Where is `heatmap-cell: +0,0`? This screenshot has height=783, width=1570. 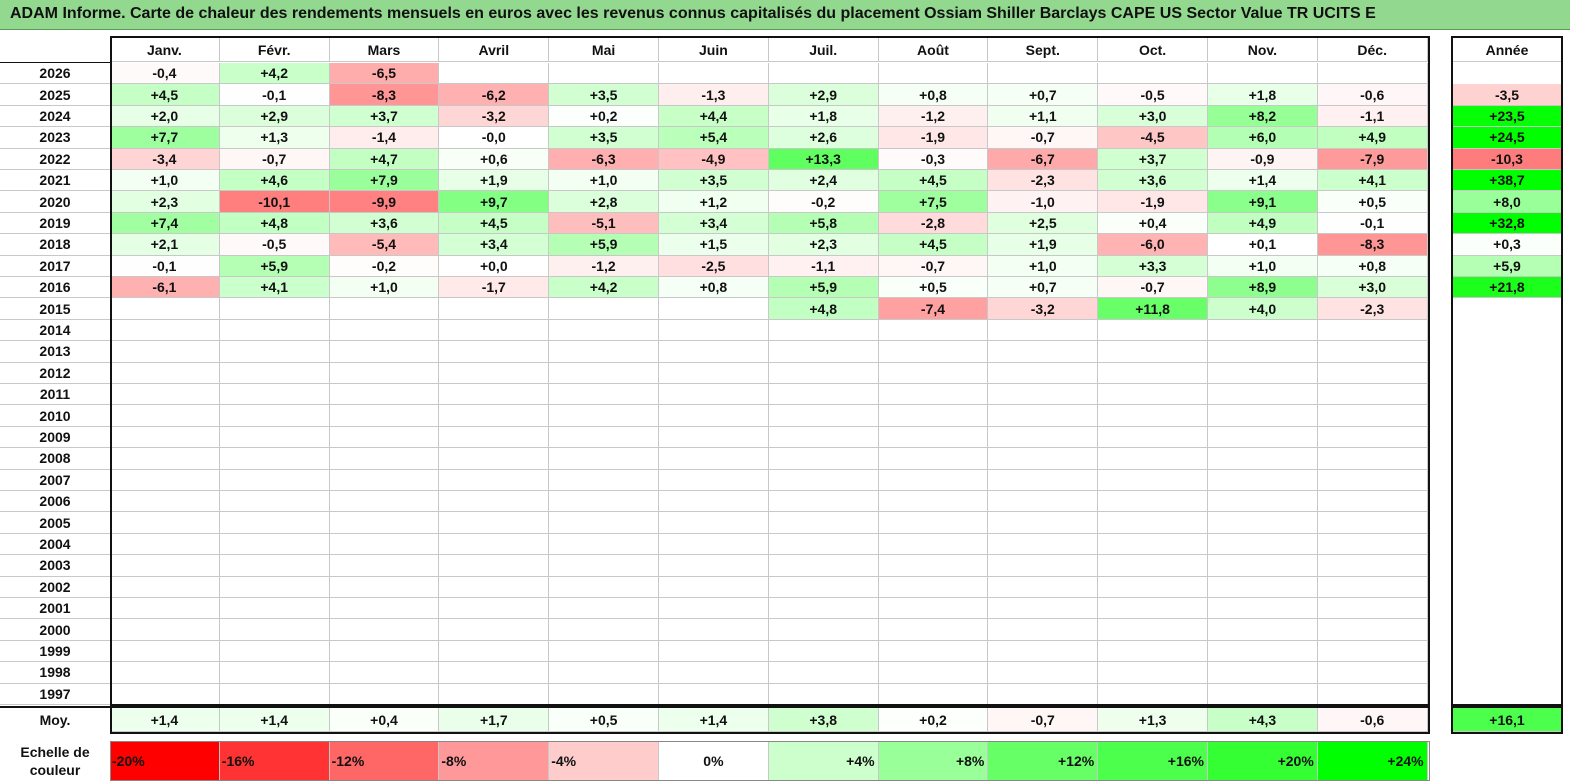 heatmap-cell: +0,0 is located at coordinates (494, 266).